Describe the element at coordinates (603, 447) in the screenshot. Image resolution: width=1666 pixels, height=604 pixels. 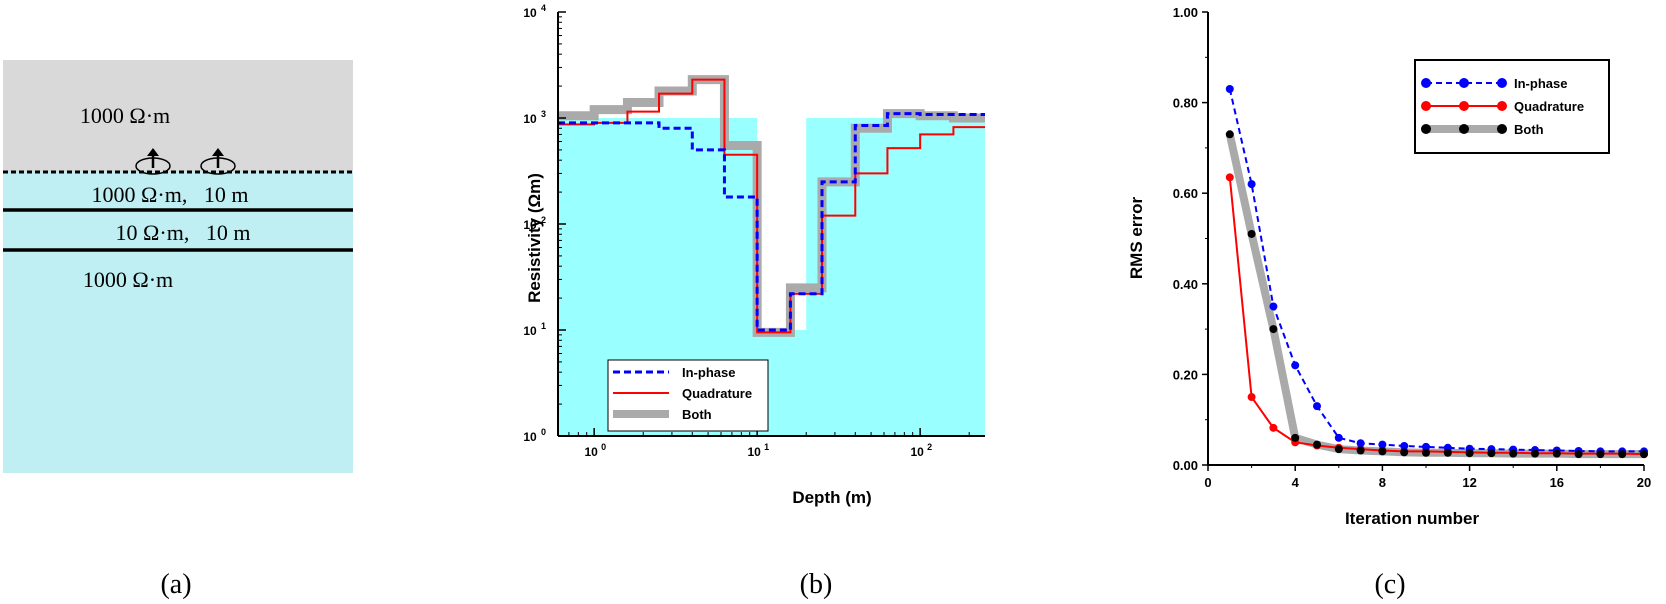
I see `x-tick-exponent: 0` at that location.